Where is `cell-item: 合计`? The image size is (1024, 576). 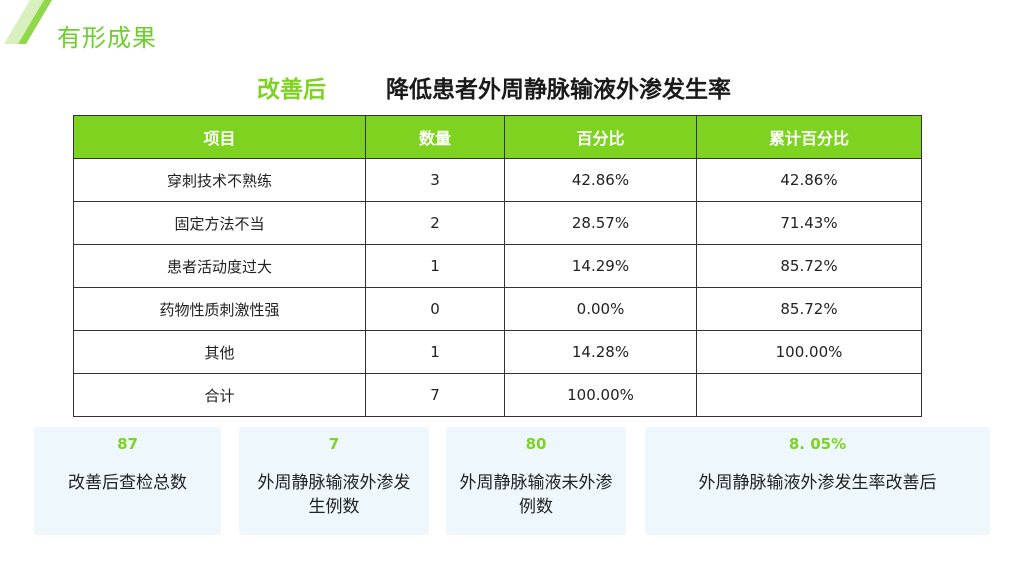
cell-item: 合计 is located at coordinates (219, 395).